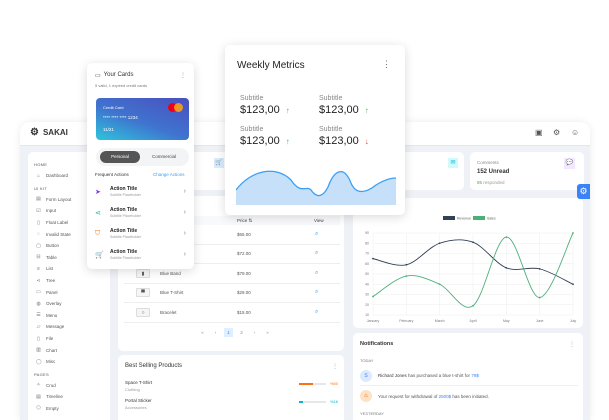 This screenshot has height=420, width=609. What do you see at coordinates (72, 211) in the screenshot?
I see `sidebar-item-input: ☑ Input` at bounding box center [72, 211].